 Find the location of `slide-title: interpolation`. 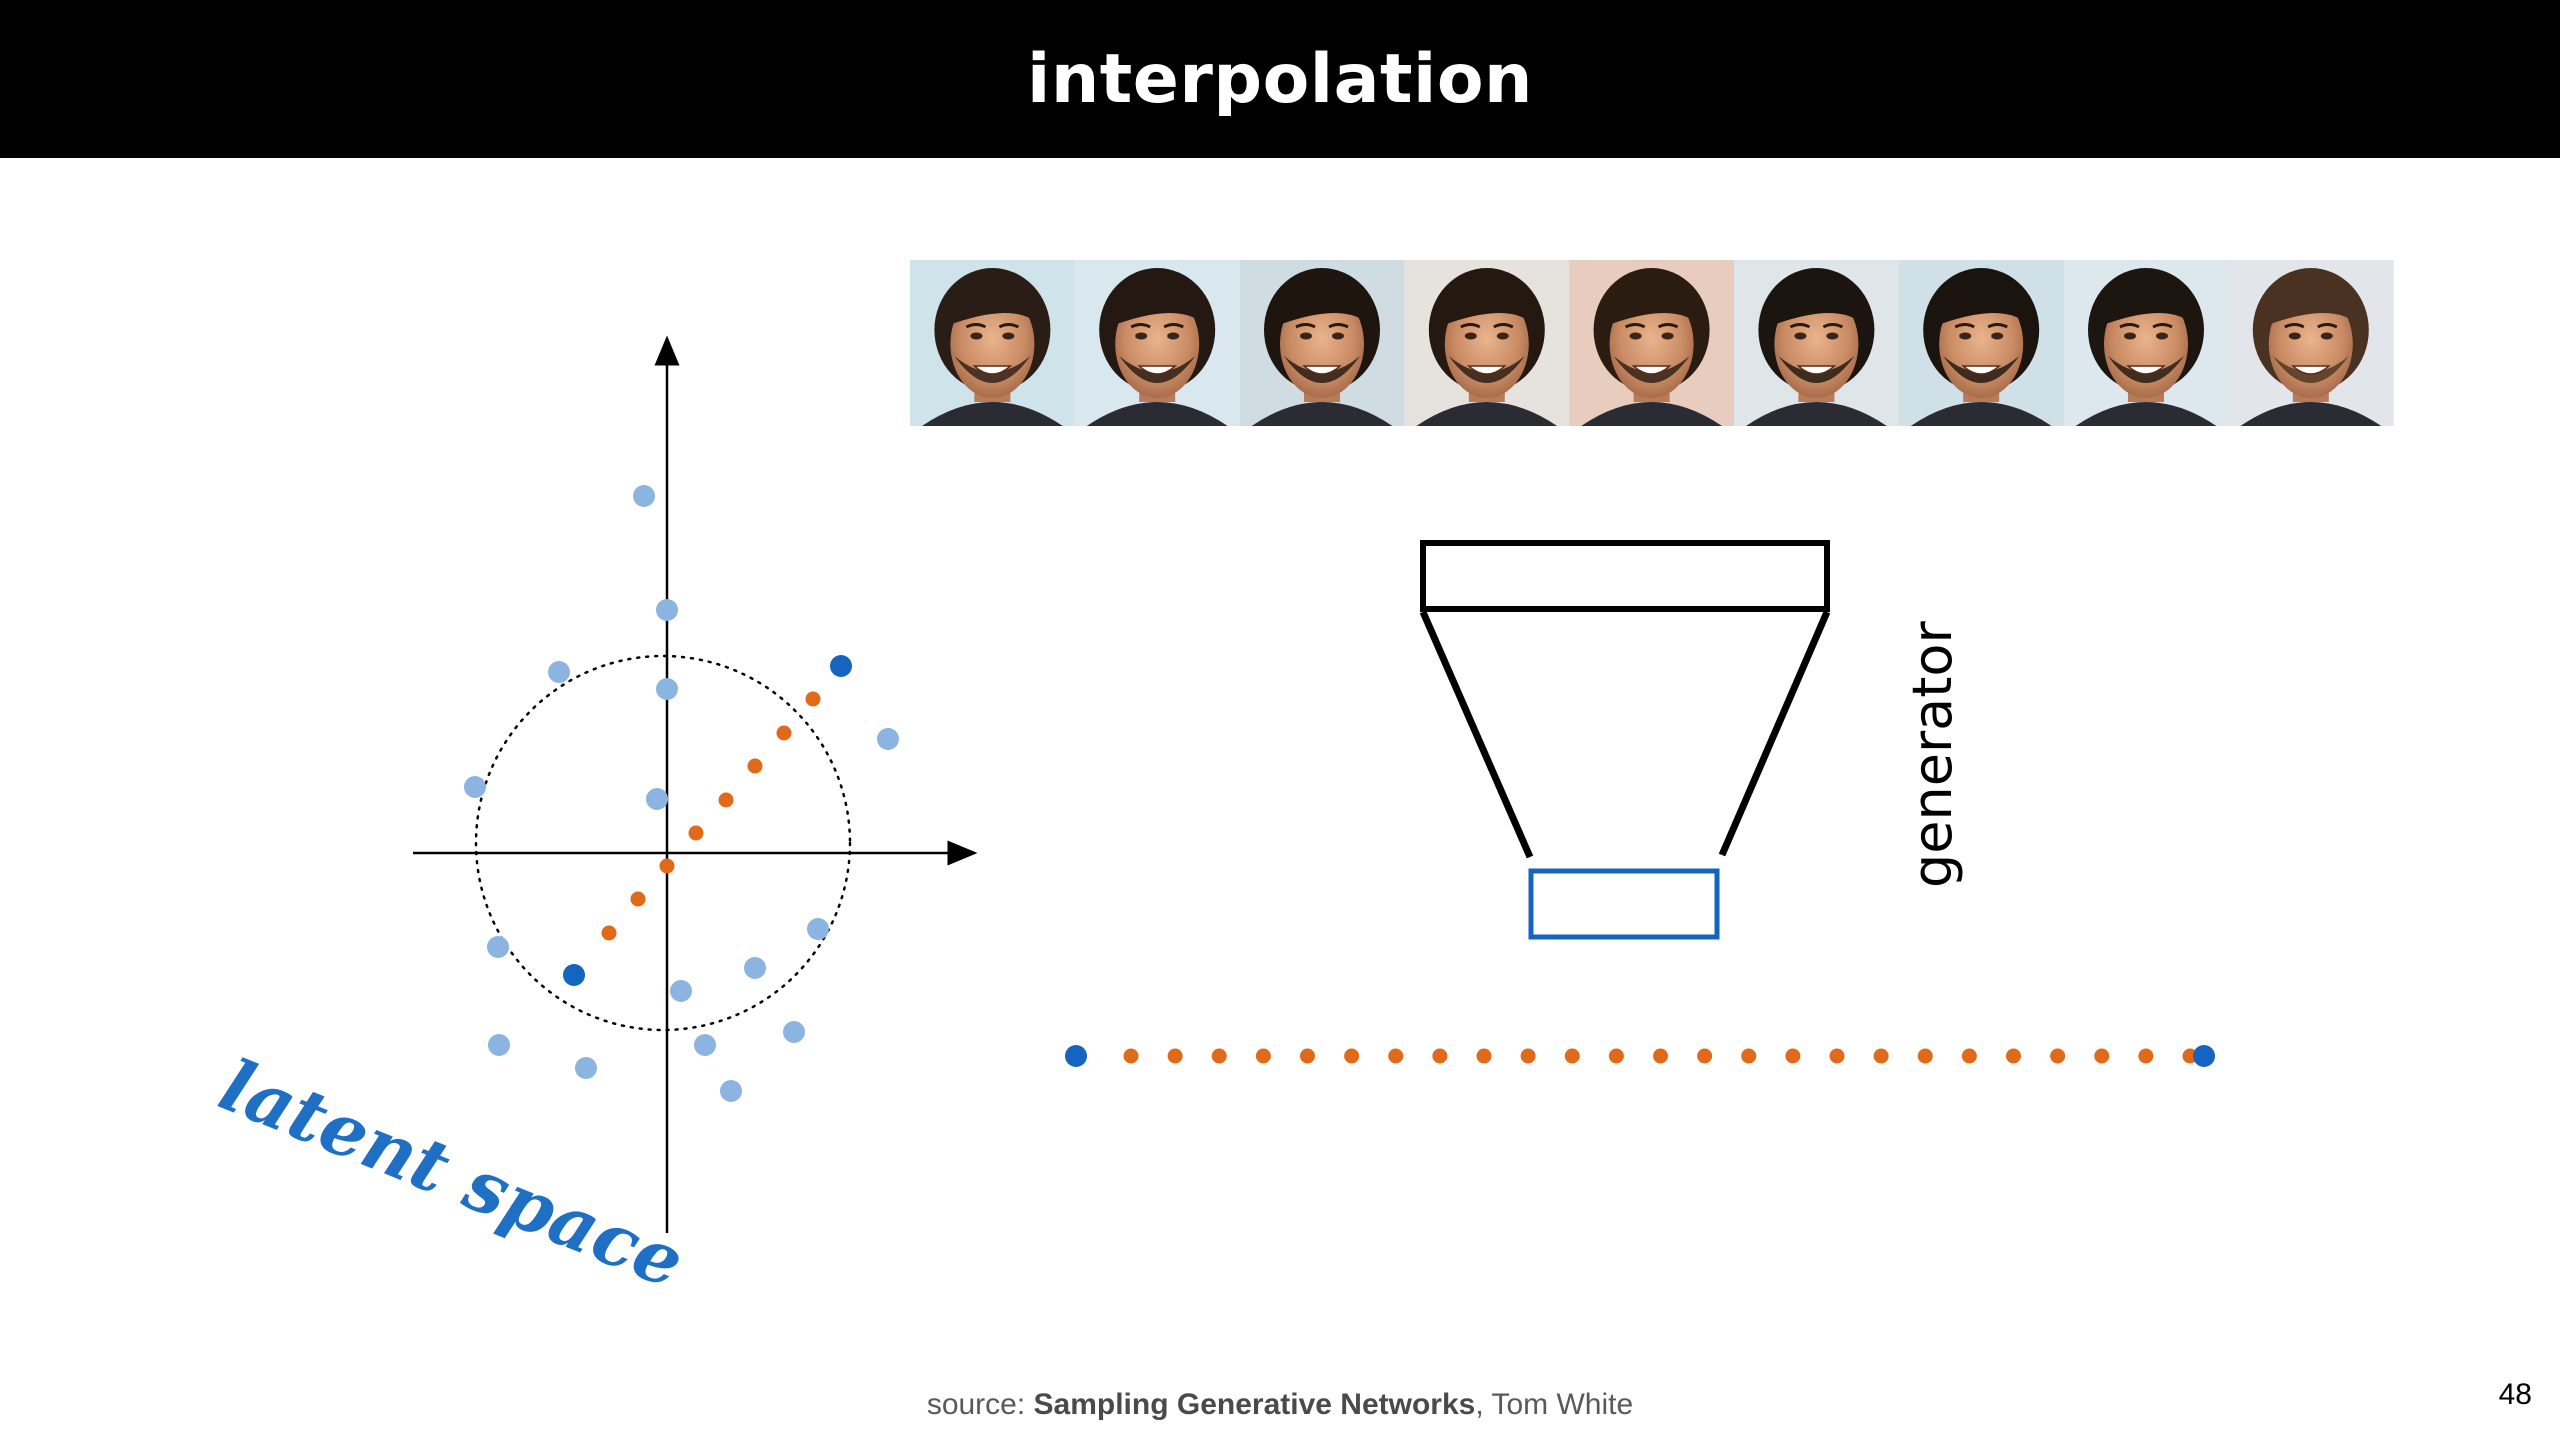

slide-title: interpolation is located at coordinates (1280, 79).